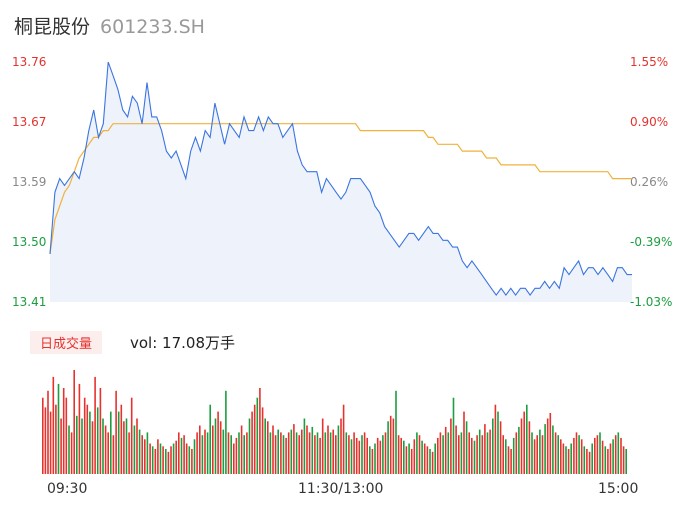 Image resolution: width=686 pixels, height=524 pixels. Describe the element at coordinates (29, 242) in the screenshot. I see `price-label-4: 13.50` at that location.